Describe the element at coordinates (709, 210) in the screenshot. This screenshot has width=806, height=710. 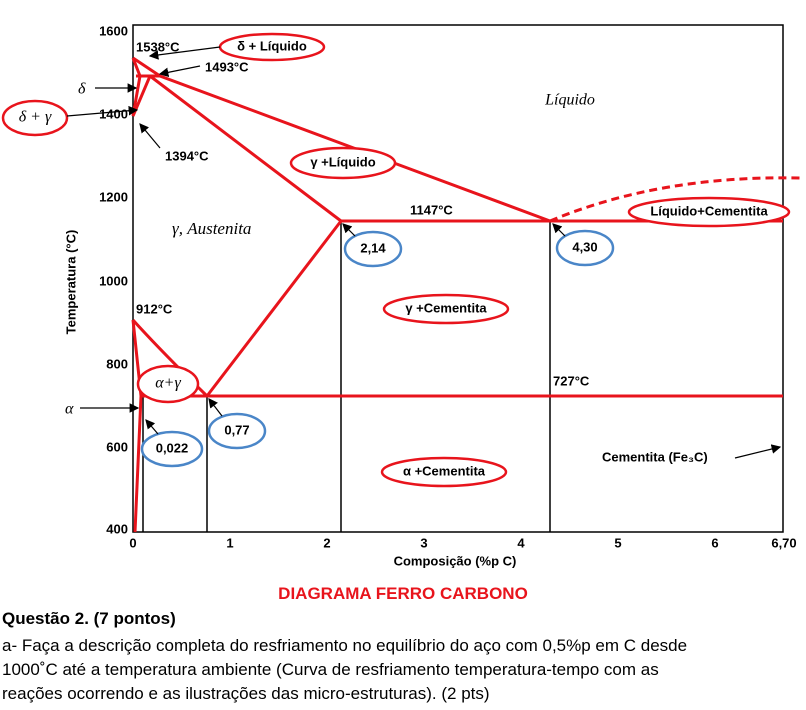
I see `label: Líquido+Cementita` at that location.